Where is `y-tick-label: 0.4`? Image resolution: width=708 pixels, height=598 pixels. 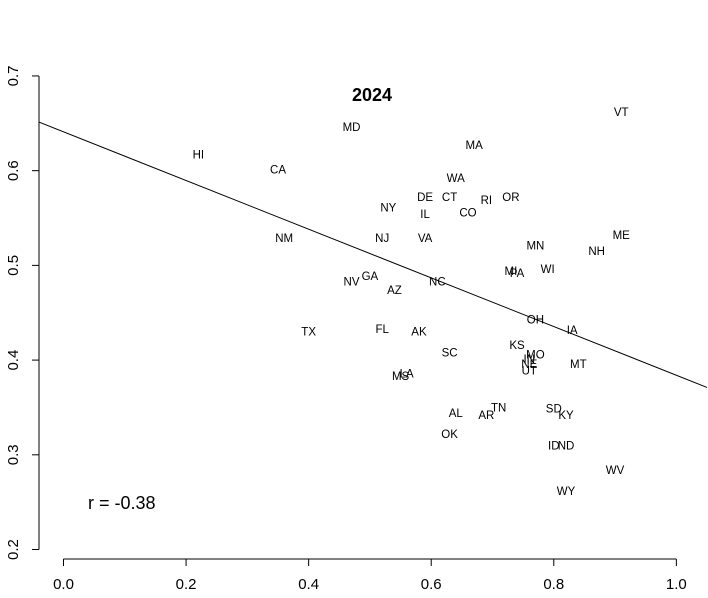 y-tick-label: 0.4 is located at coordinates (13, 360).